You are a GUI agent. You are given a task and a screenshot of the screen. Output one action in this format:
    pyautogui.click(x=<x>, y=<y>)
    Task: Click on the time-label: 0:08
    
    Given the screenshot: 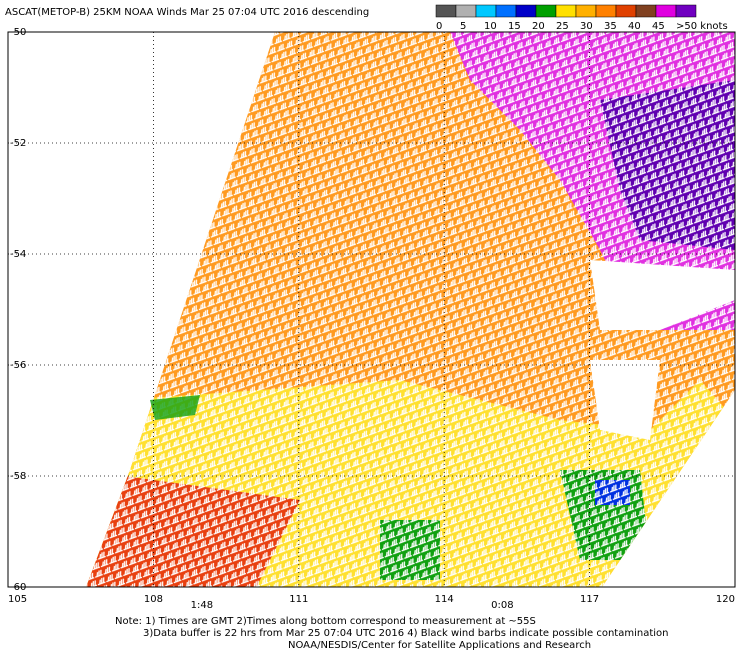 What is the action you would take?
    pyautogui.click(x=502, y=605)
    